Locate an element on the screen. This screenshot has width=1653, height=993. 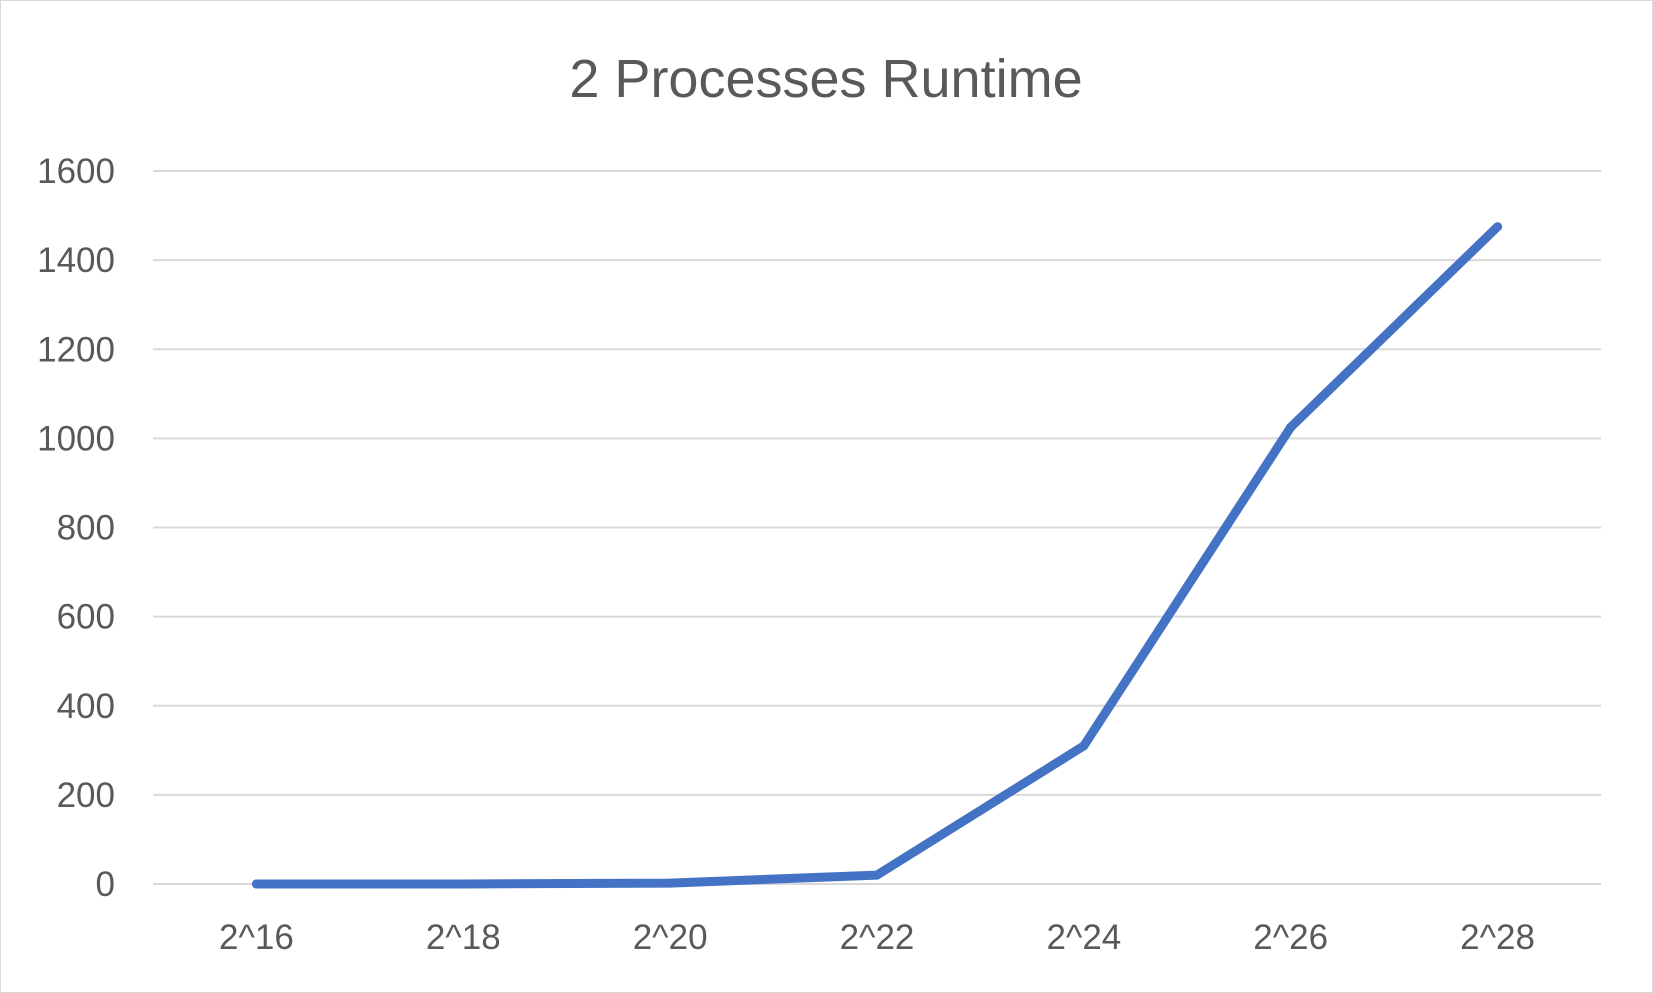
x-tick-label: 2^16 is located at coordinates (256, 937).